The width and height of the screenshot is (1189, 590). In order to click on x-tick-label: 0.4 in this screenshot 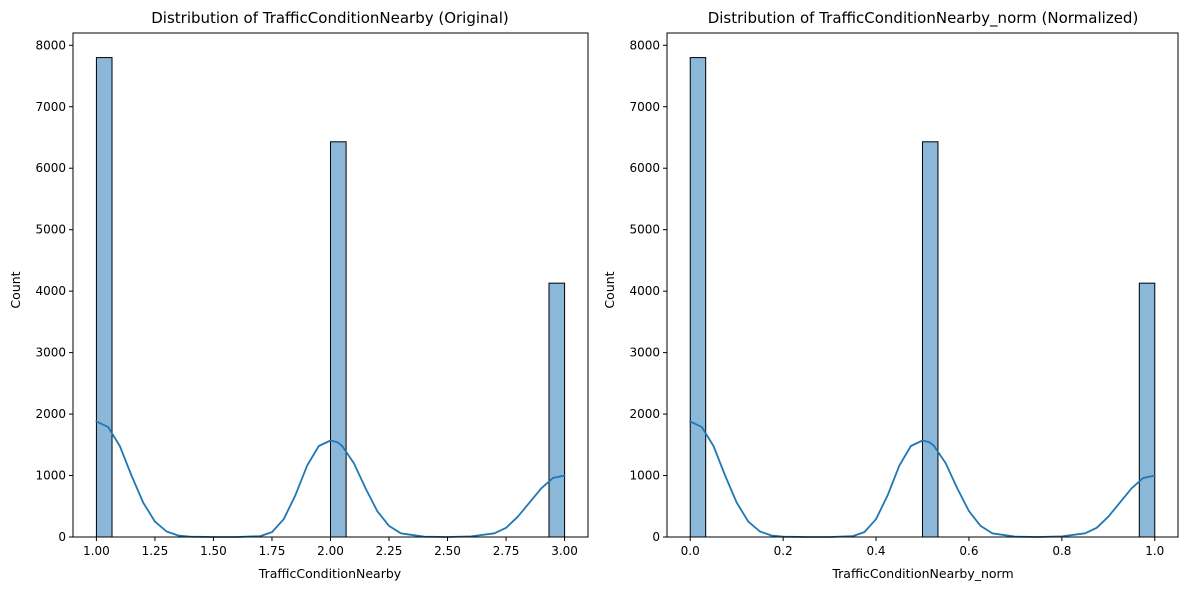, I will do `click(875, 551)`.